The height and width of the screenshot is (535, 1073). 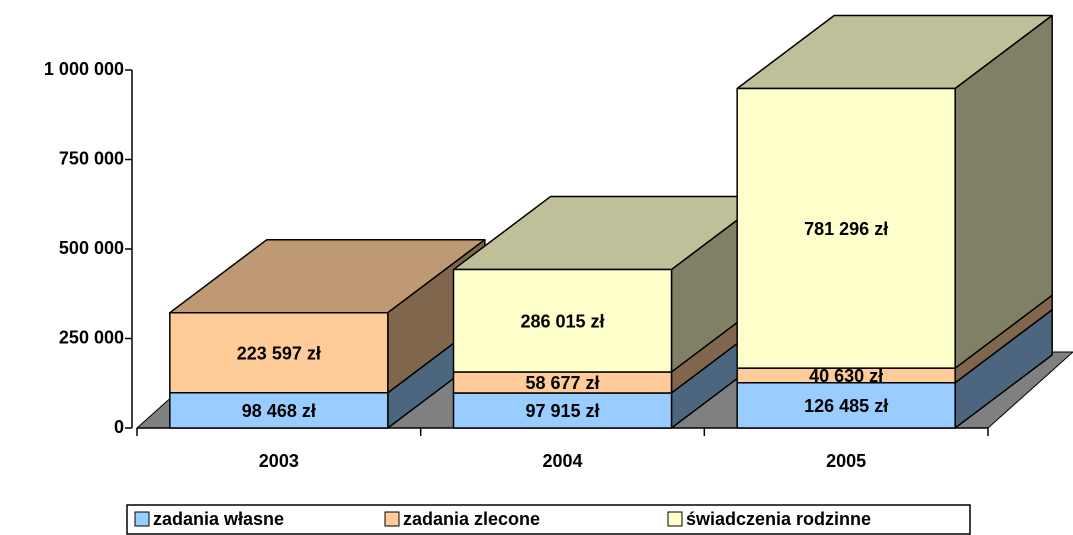 What do you see at coordinates (279, 411) in the screenshot?
I see `value-label: 98 468 zł` at bounding box center [279, 411].